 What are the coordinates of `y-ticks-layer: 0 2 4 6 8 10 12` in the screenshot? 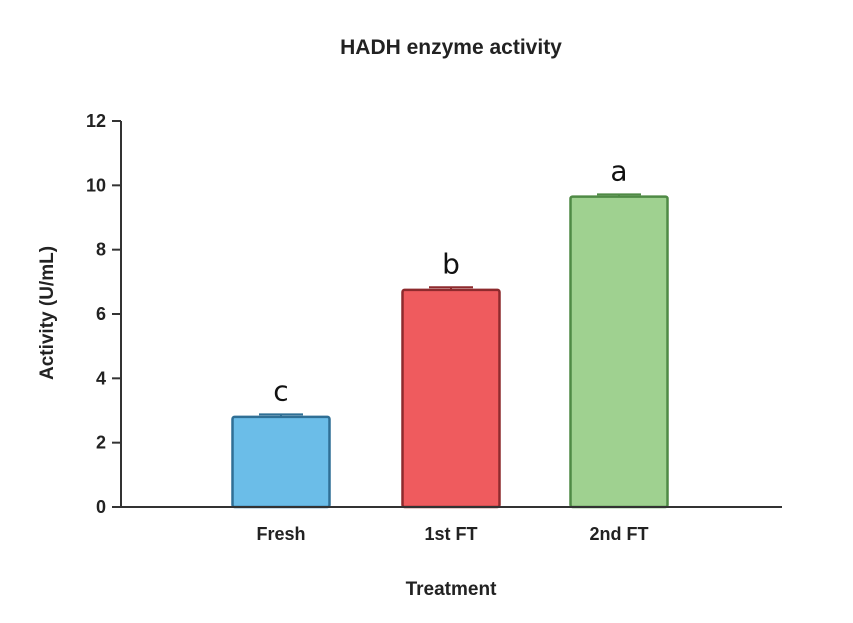 It's located at (103, 314).